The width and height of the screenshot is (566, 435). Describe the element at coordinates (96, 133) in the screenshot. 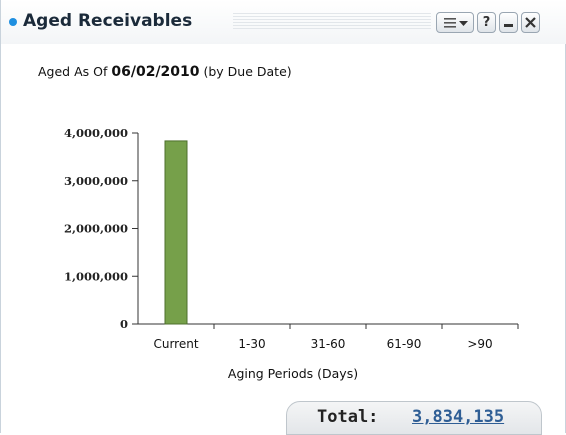

I see `y-tick-label: 4,000,000` at that location.